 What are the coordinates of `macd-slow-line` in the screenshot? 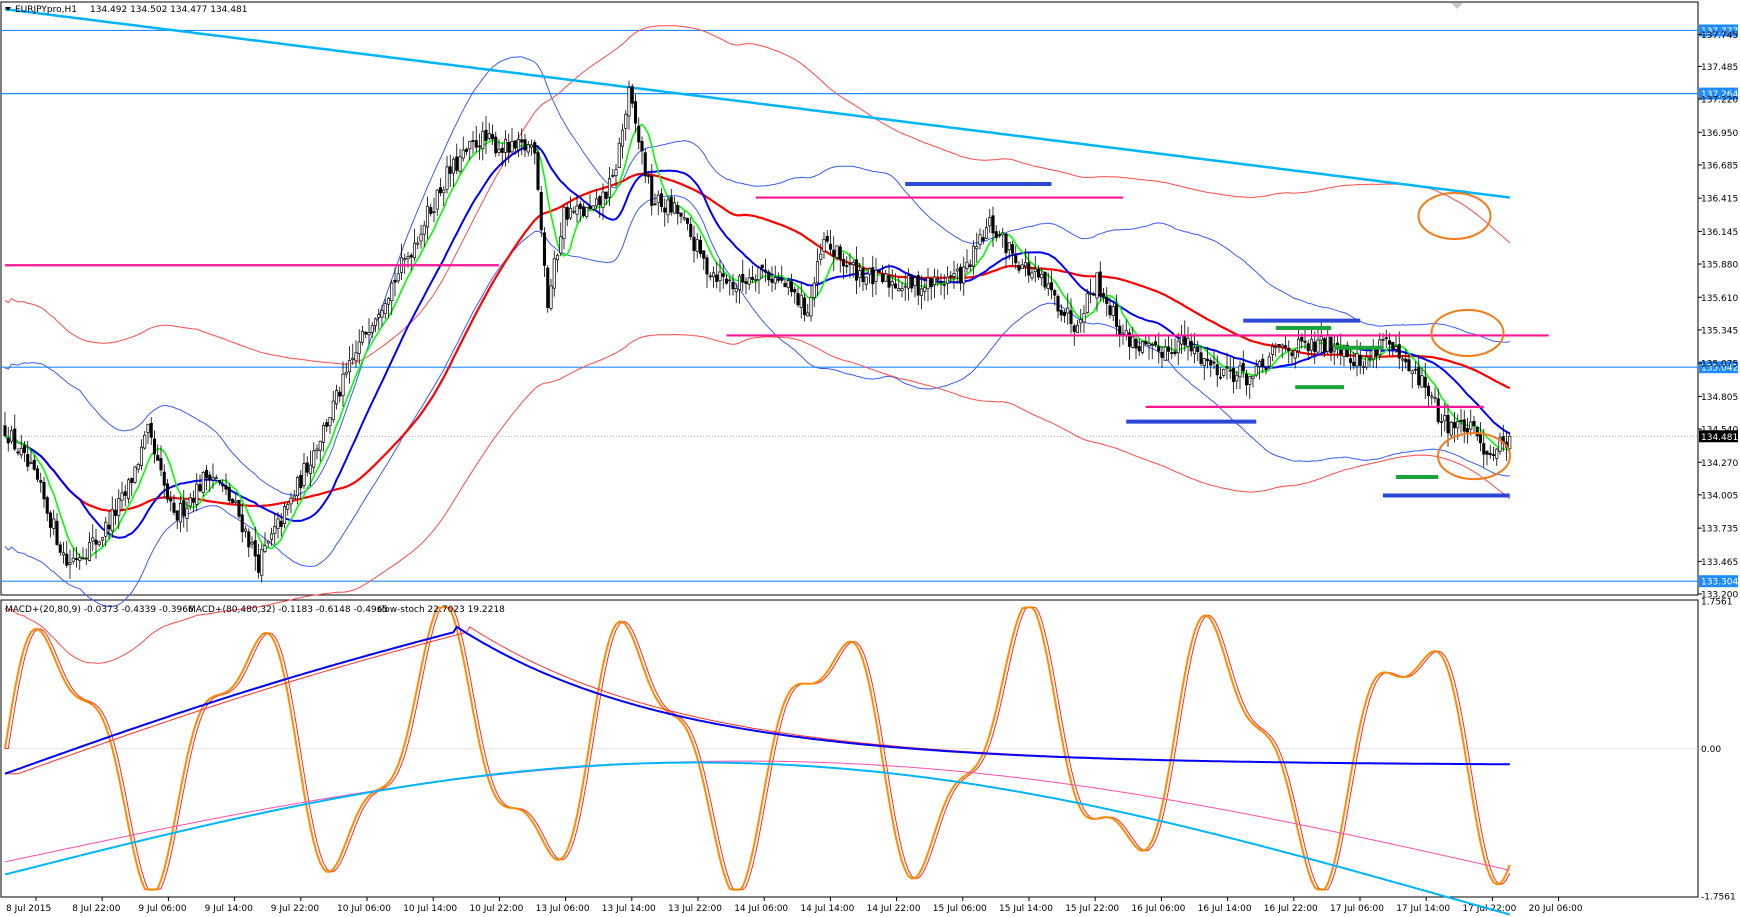 It's located at (757, 838).